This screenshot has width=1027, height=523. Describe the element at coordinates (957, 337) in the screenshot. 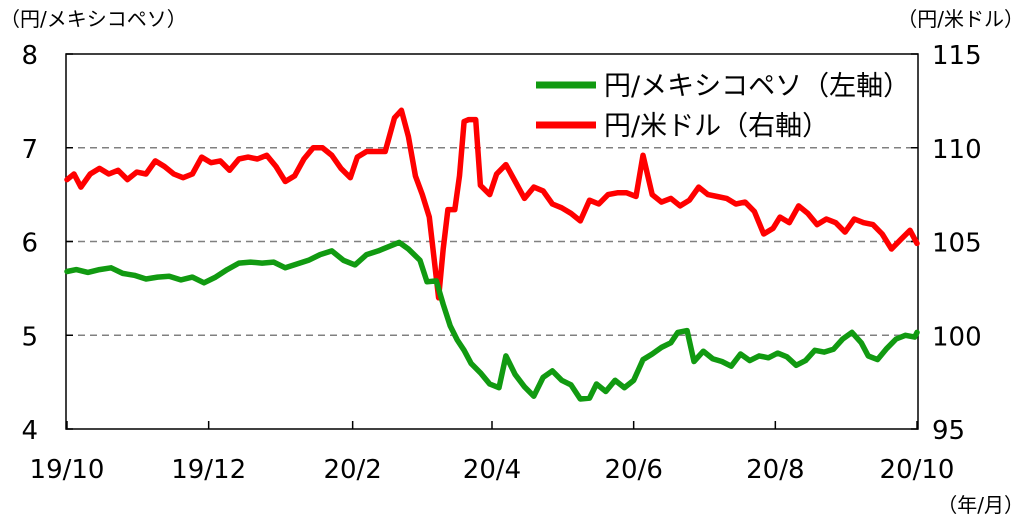

I see `y-right-tick-label: 100` at that location.